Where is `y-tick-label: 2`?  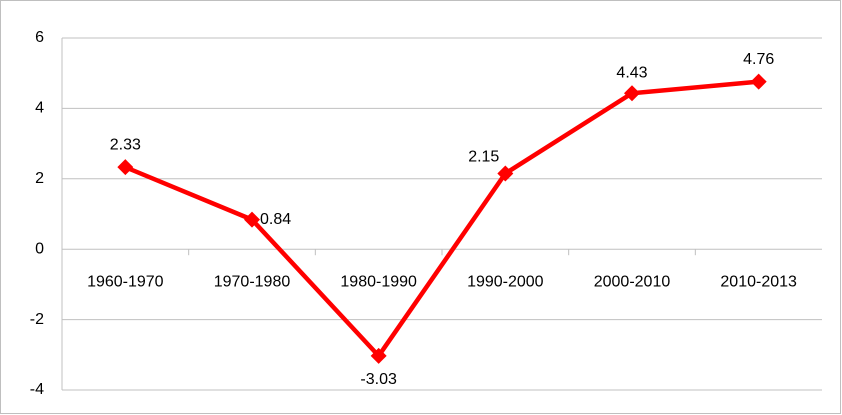
y-tick-label: 2 is located at coordinates (39, 178).